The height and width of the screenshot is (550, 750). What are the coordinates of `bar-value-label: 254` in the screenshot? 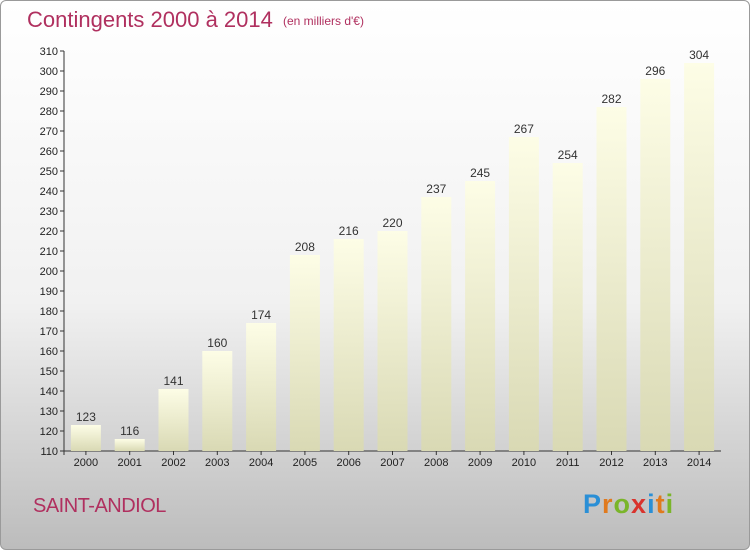 It's located at (568, 155).